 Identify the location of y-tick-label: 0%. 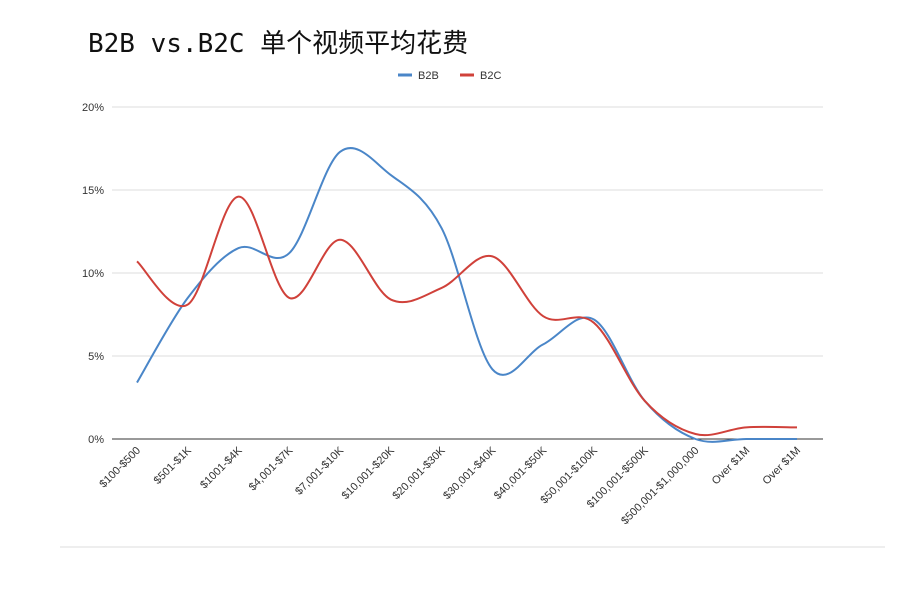
(96, 440).